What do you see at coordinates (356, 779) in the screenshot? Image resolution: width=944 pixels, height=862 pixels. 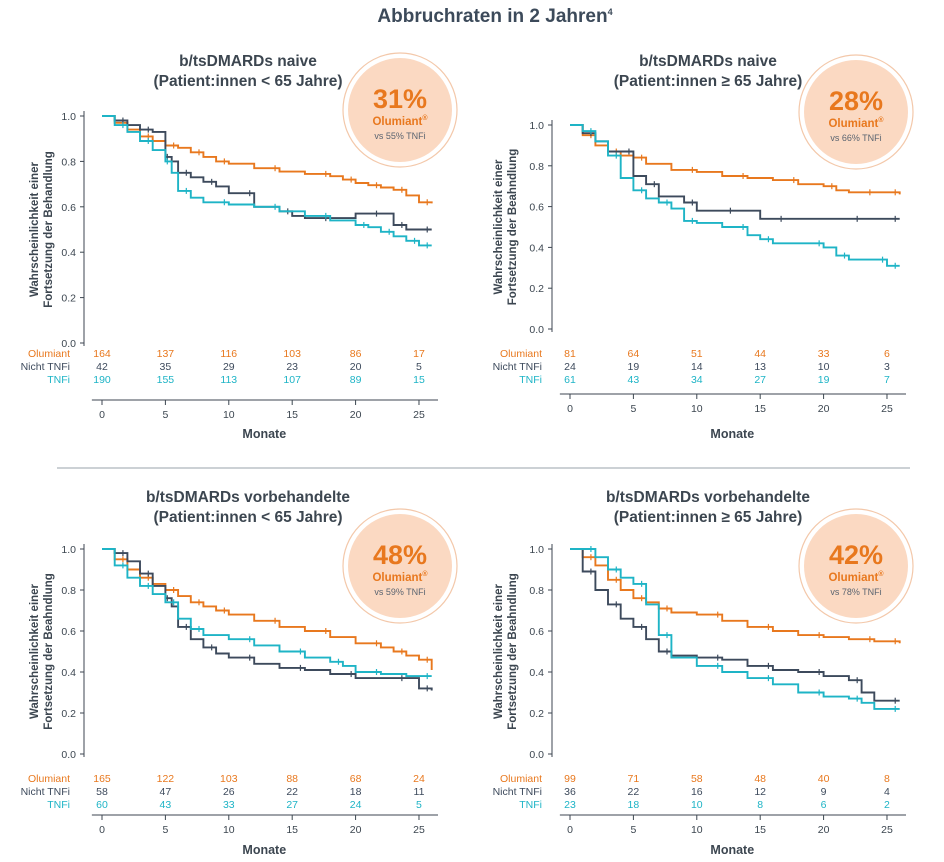 I see `at-risk-value: 68` at bounding box center [356, 779].